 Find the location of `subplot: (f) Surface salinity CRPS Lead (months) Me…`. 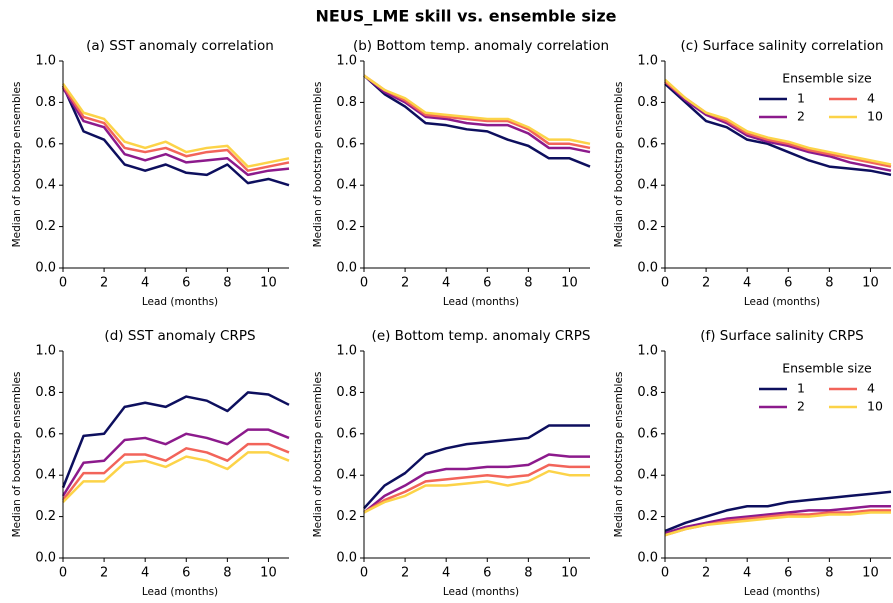

subplot: (f) Surface salinity CRPS Lead (months) Me… is located at coordinates (752, 463).